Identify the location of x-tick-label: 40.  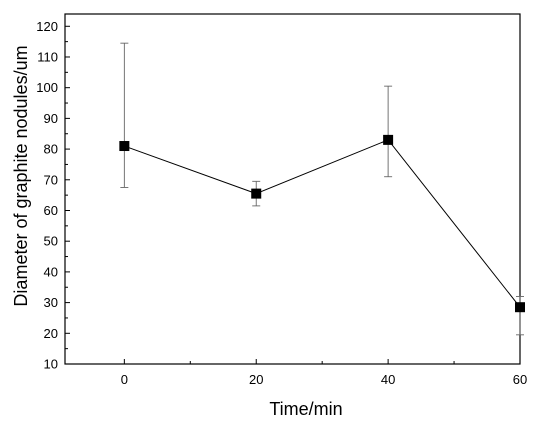
(388, 379).